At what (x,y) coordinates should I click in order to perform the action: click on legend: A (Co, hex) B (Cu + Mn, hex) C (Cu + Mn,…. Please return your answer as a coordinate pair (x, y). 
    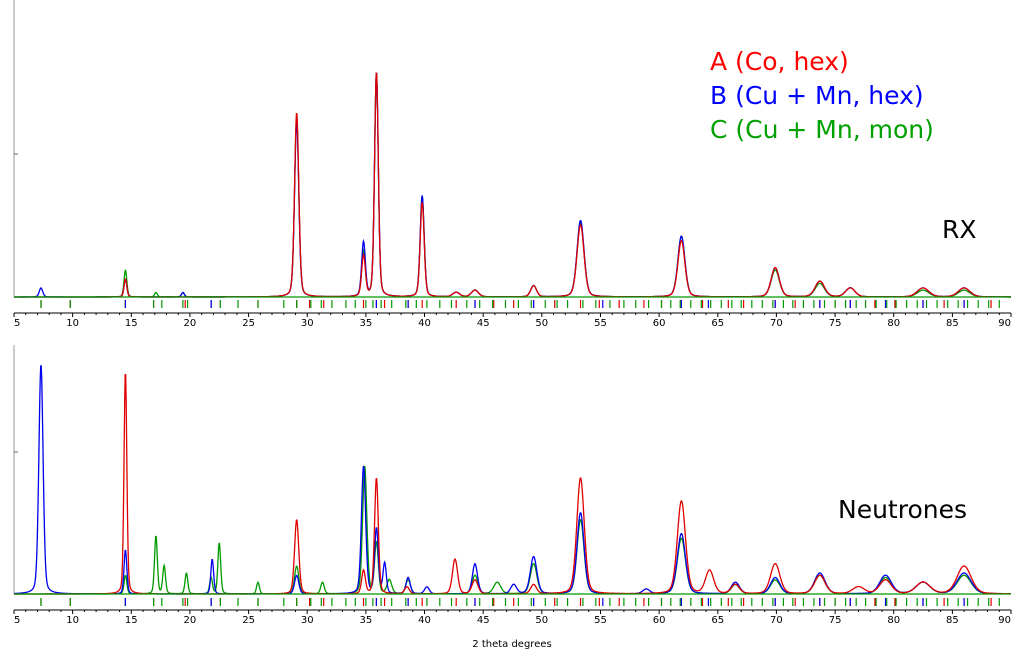
    Looking at the image, I should click on (822, 95).